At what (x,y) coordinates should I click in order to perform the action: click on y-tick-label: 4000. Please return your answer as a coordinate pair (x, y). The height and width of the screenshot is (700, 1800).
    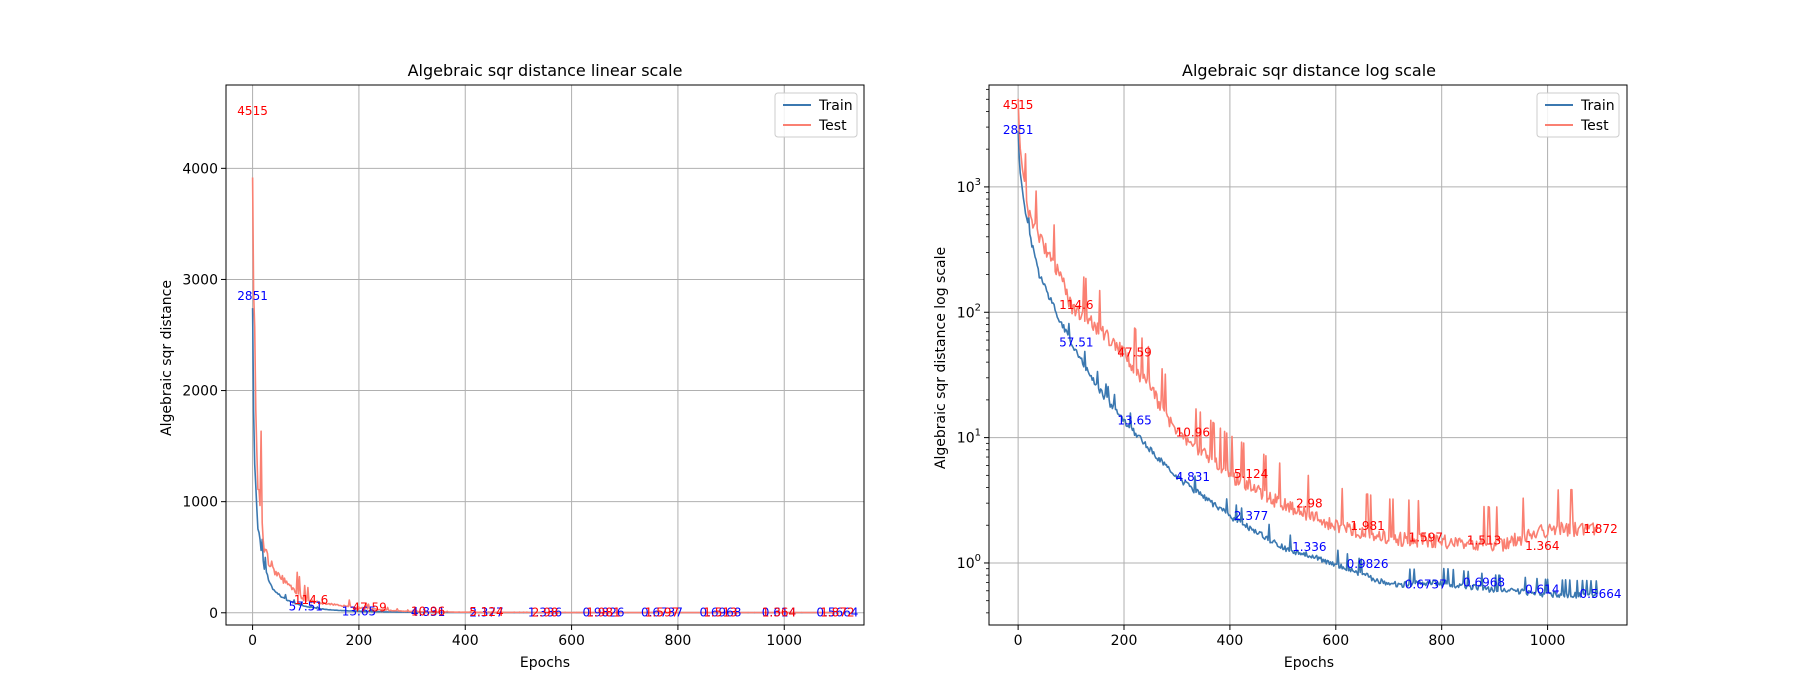
    Looking at the image, I should click on (200, 169).